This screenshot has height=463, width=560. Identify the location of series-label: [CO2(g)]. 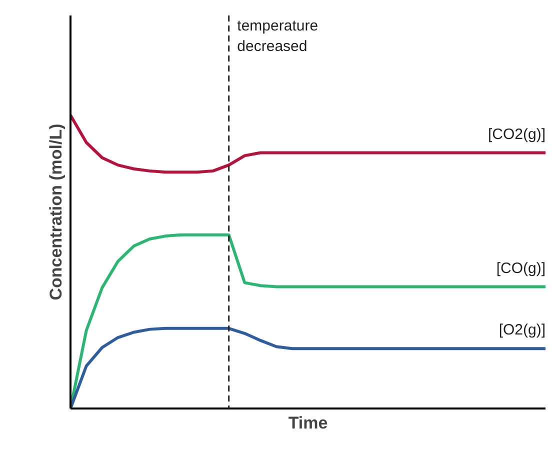
(517, 134).